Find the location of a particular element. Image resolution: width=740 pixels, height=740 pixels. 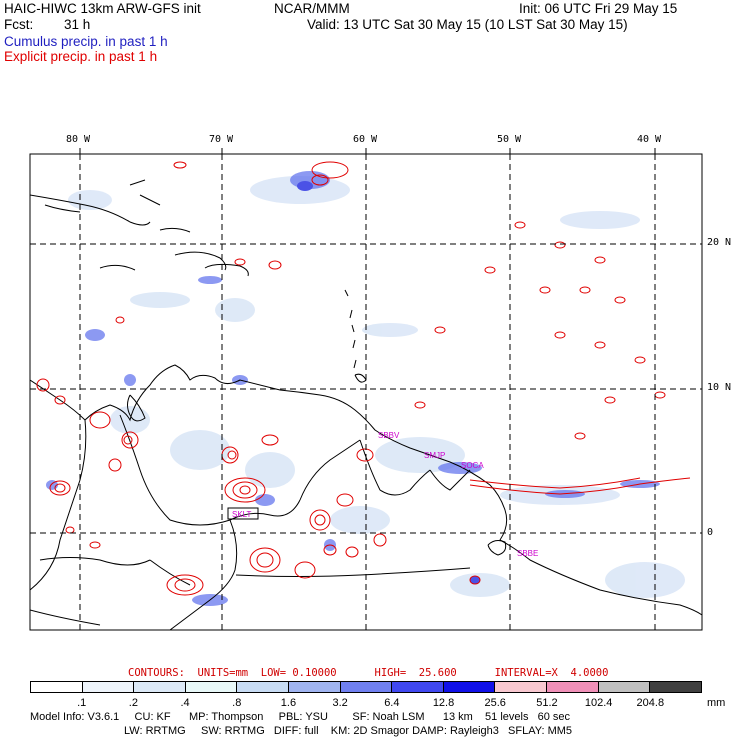

field-cumulus-label: Cumulus precip. in past 1 h is located at coordinates (86, 41).